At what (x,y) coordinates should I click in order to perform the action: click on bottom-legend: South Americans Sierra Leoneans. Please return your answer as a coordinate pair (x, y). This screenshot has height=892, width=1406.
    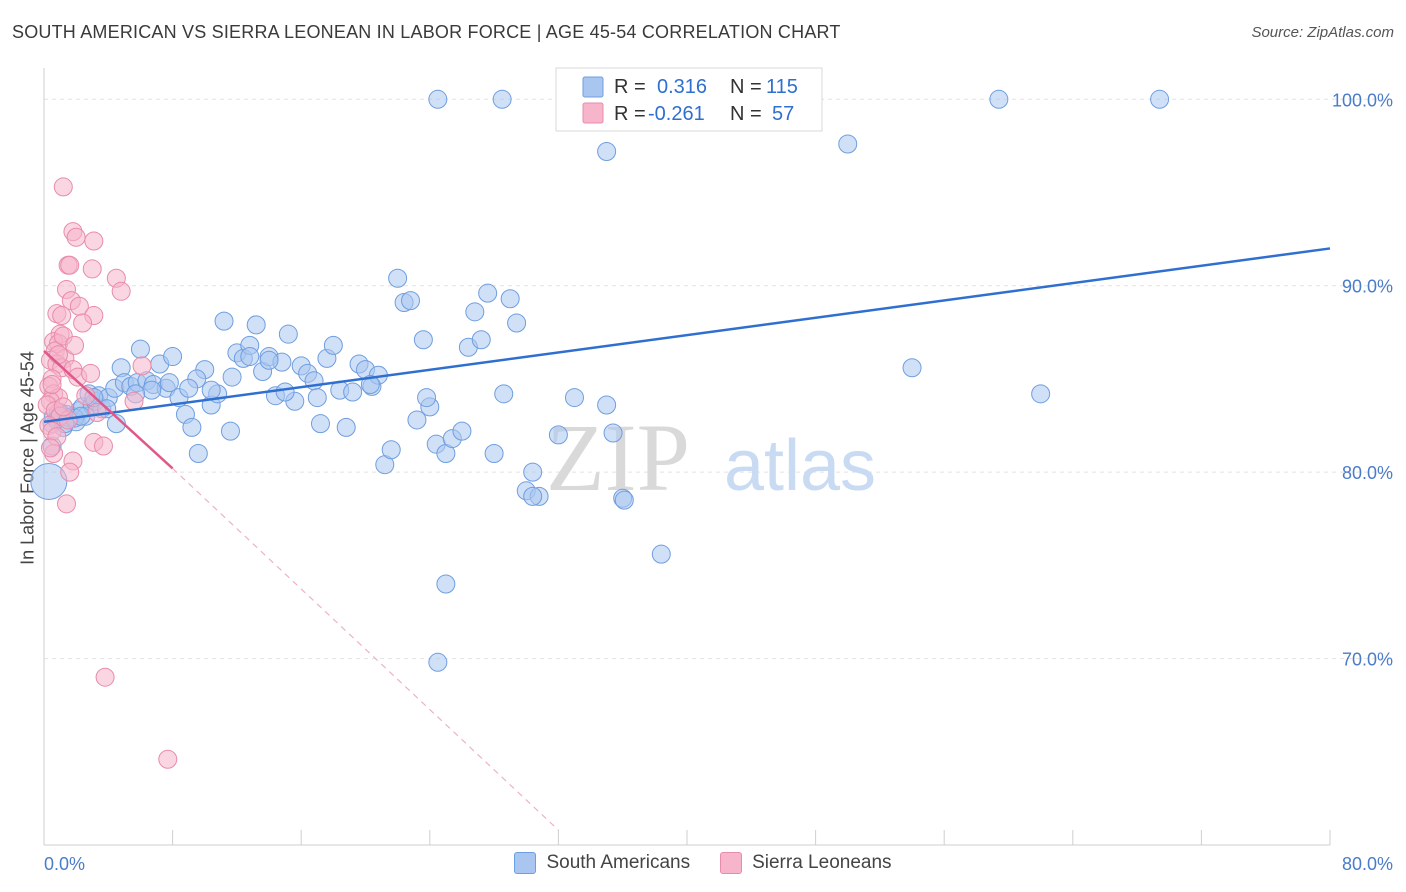
    Looking at the image, I should click on (703, 863).